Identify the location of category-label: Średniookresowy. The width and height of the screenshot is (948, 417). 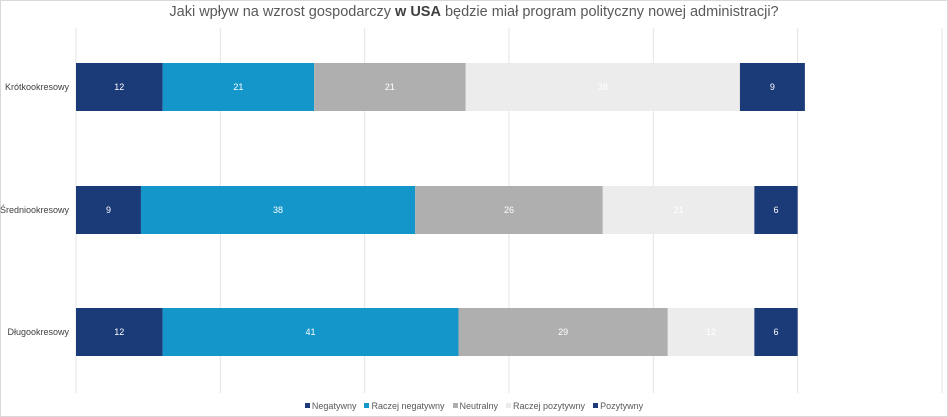
(34, 209).